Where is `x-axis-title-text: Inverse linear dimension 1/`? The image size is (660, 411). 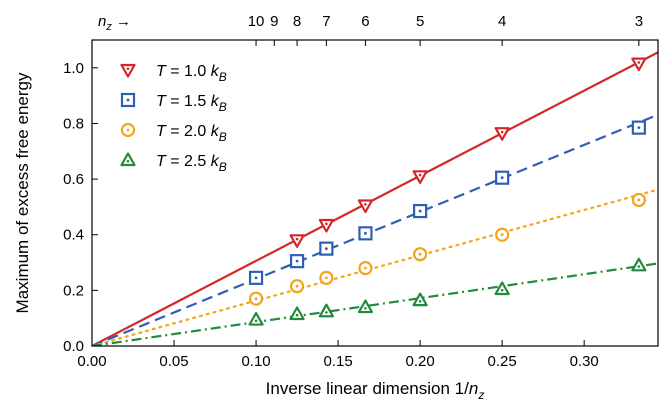
x-axis-title-text: Inverse linear dimension 1/ is located at coordinates (367, 388).